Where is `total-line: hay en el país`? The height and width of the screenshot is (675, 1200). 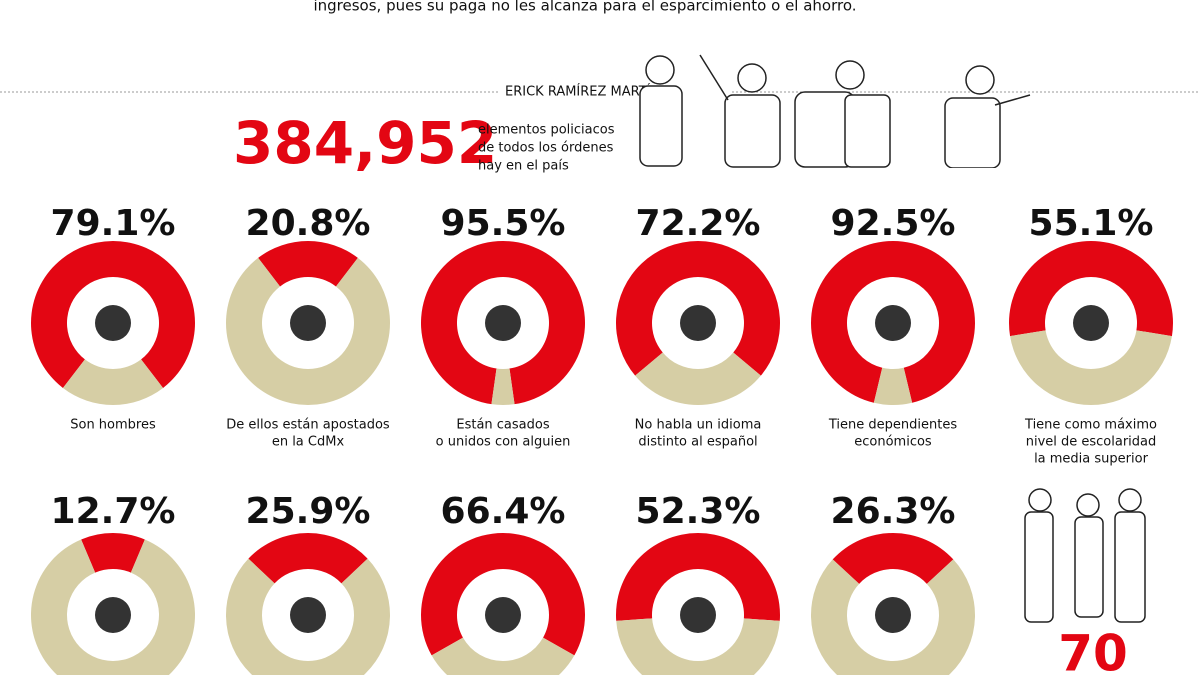 total-line: hay en el país is located at coordinates (523, 166).